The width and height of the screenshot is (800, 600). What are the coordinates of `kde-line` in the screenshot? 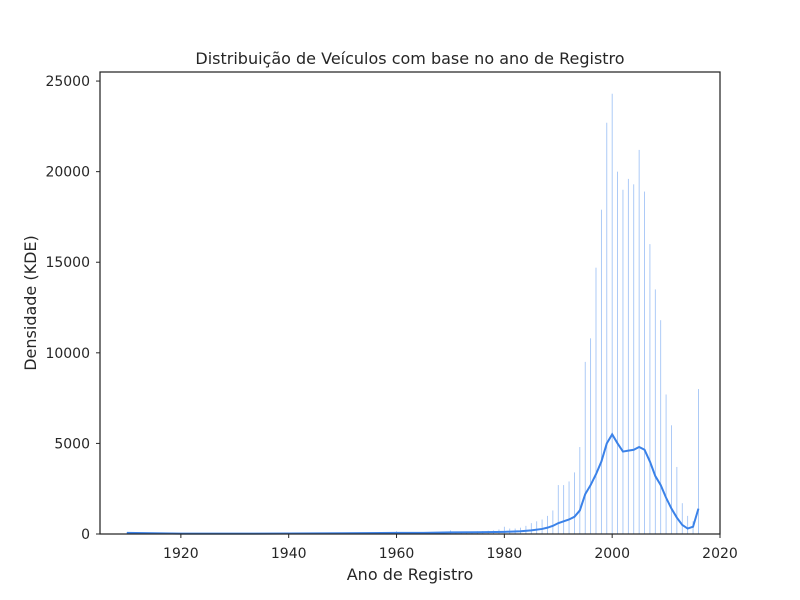 It's located at (413, 483).